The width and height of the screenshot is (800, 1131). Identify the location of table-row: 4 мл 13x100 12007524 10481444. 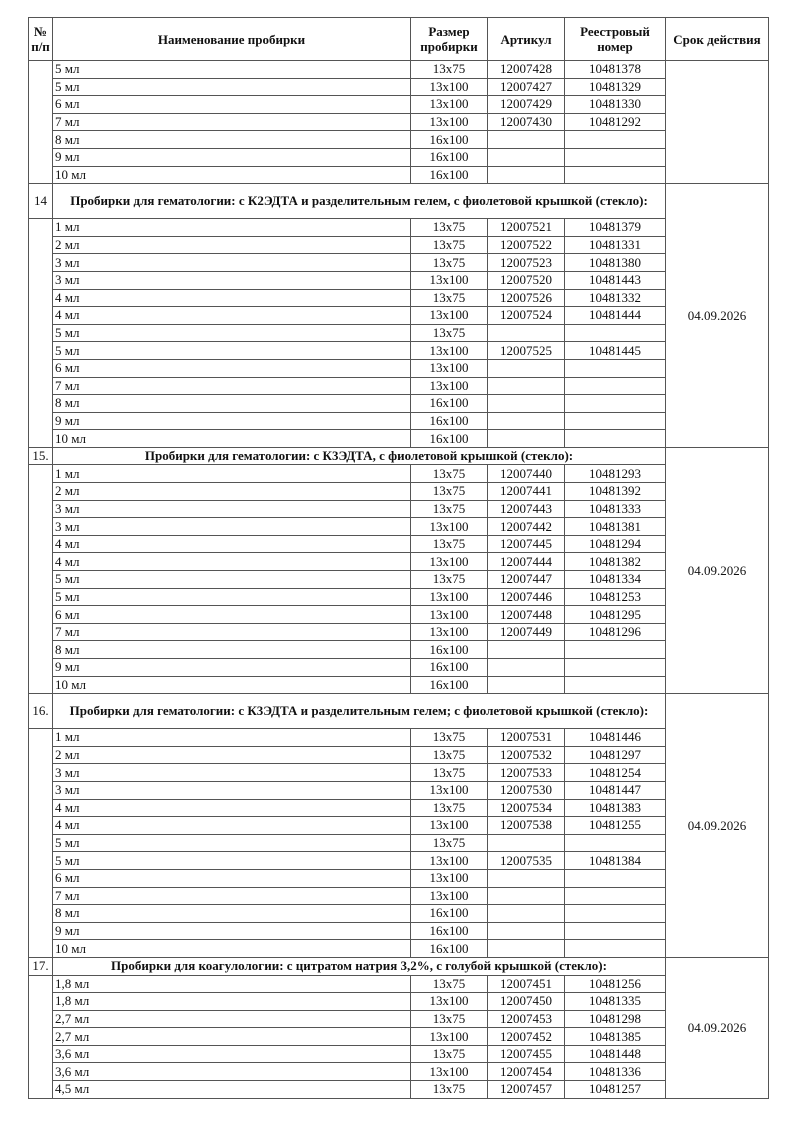
(399, 315).